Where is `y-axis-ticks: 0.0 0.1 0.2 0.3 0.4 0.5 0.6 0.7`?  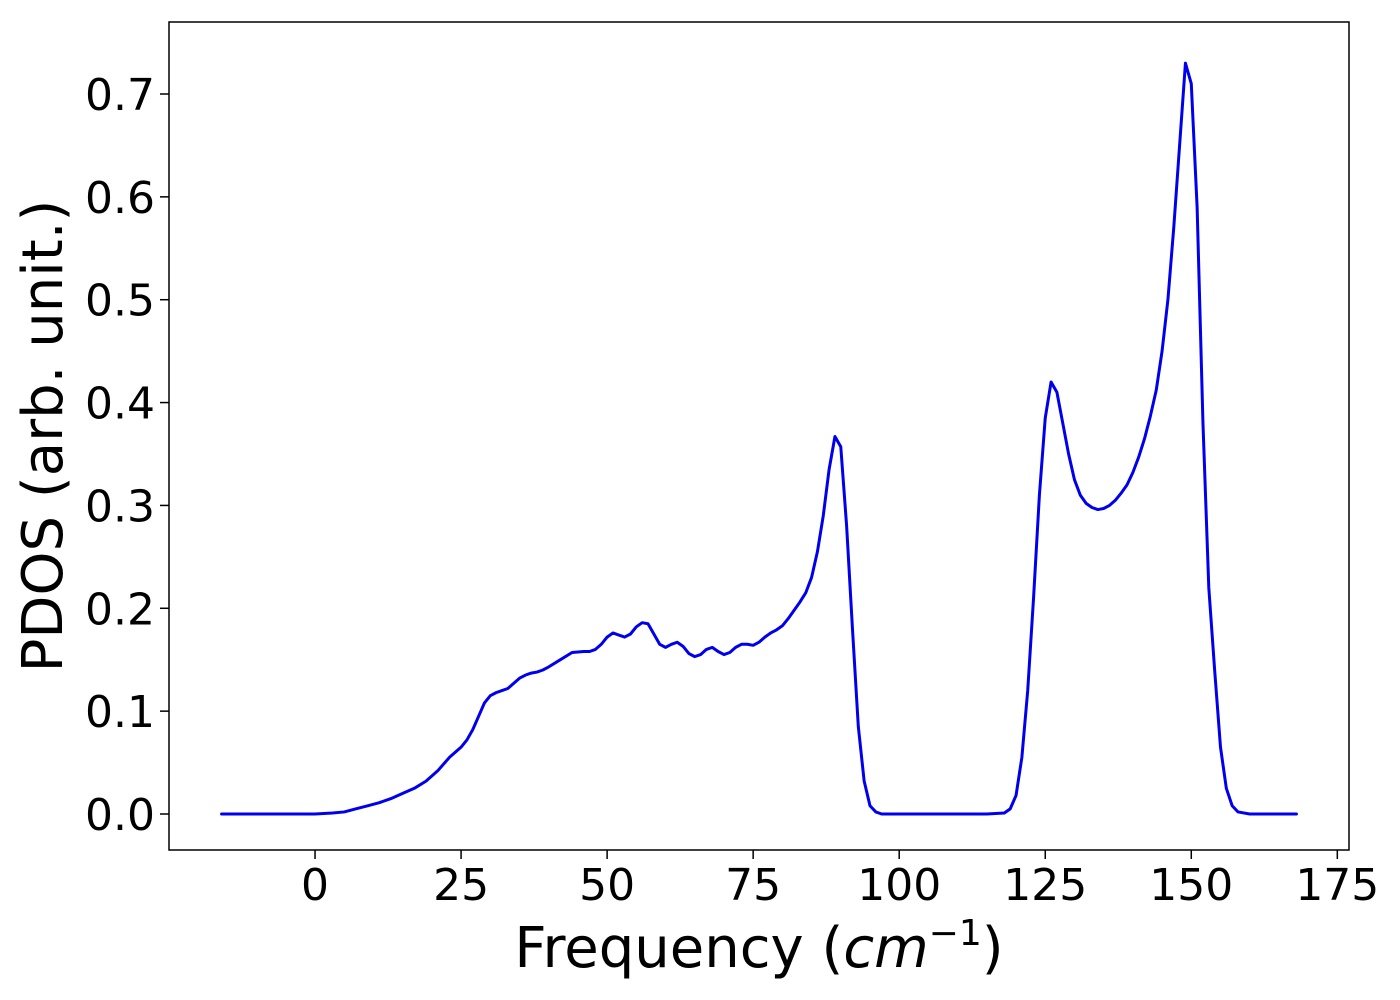 y-axis-ticks: 0.0 0.1 0.2 0.3 0.4 0.5 0.6 0.7 is located at coordinates (127, 455).